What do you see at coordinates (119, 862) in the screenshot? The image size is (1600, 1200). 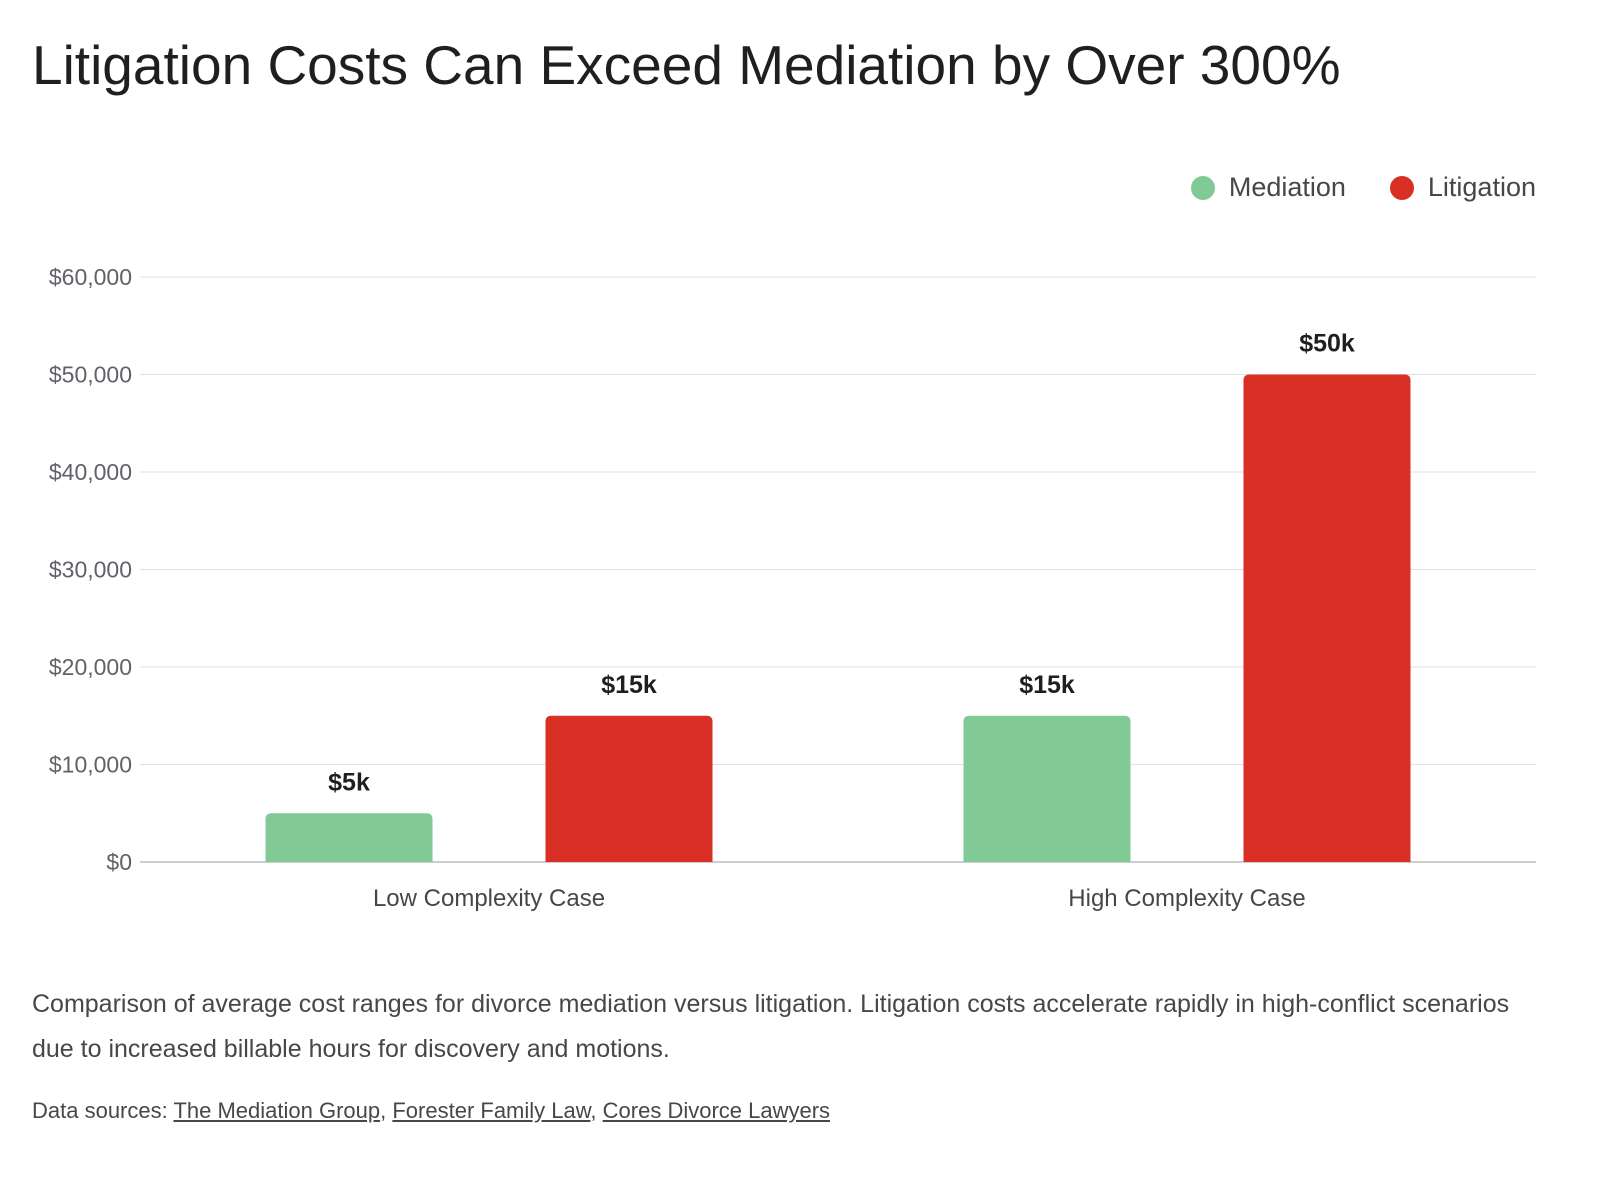 I see `y-tick-label: $0` at bounding box center [119, 862].